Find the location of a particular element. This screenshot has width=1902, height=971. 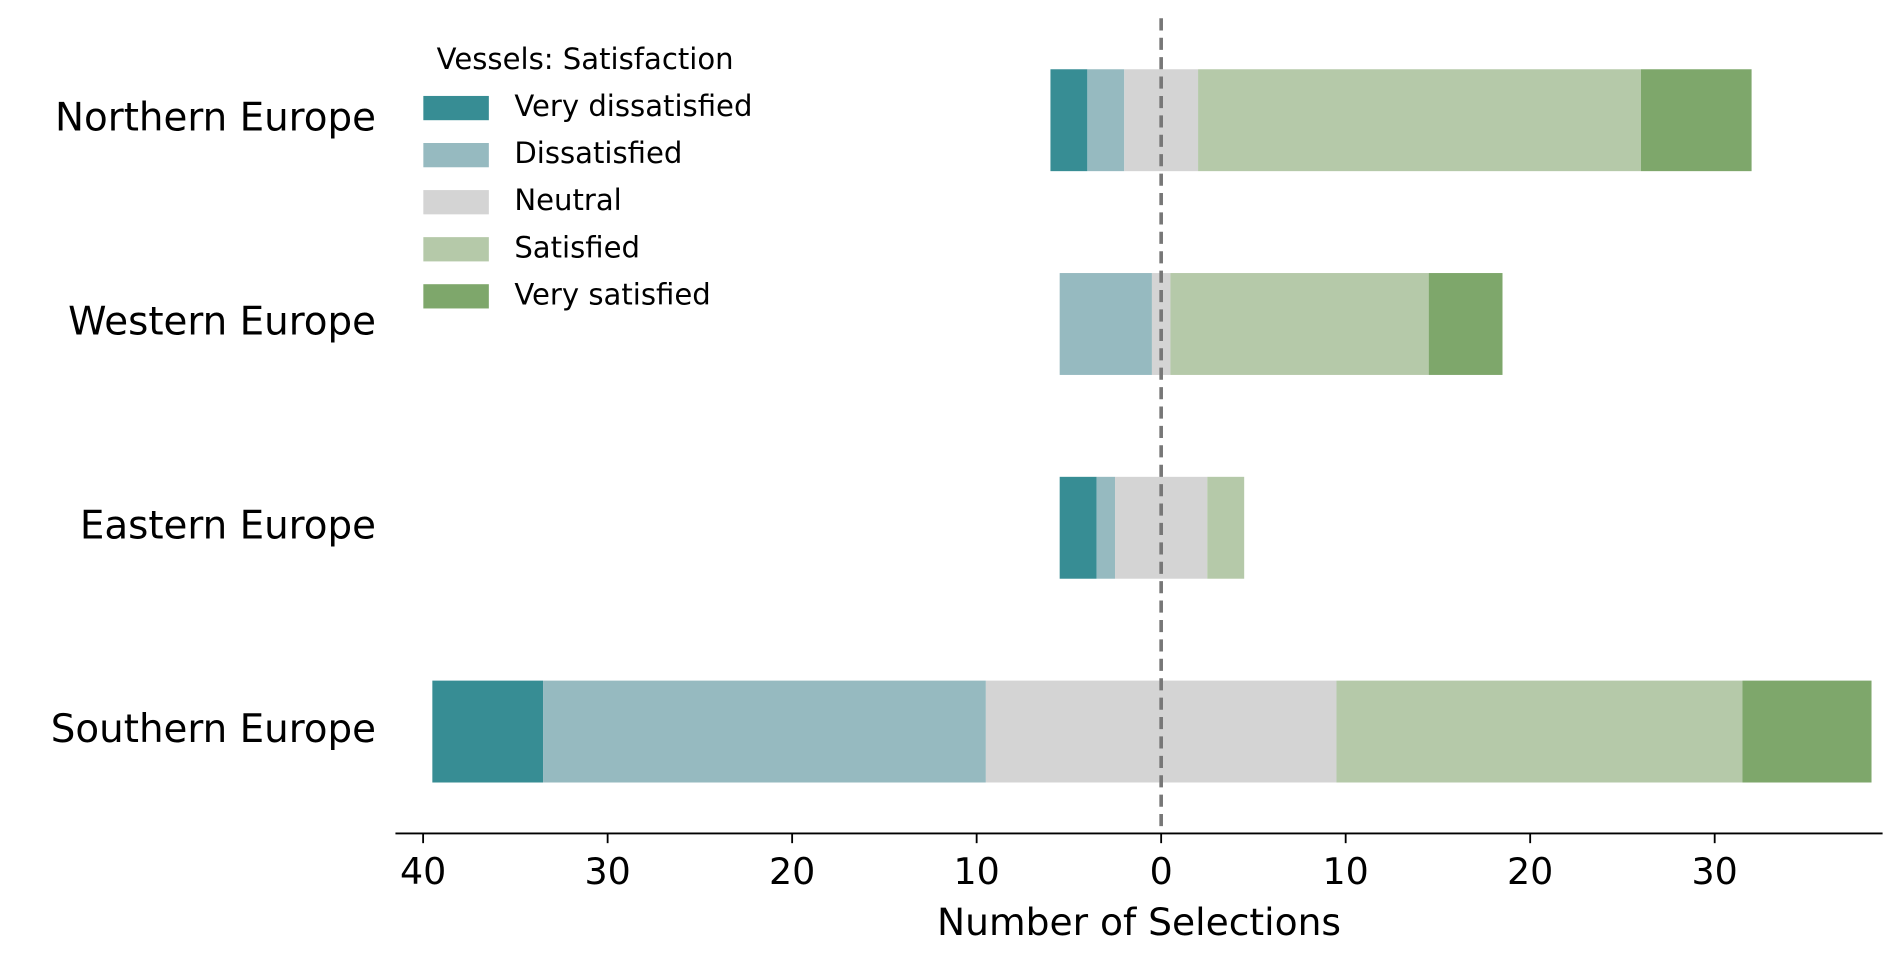

category-label: Western Europe is located at coordinates (222, 321).